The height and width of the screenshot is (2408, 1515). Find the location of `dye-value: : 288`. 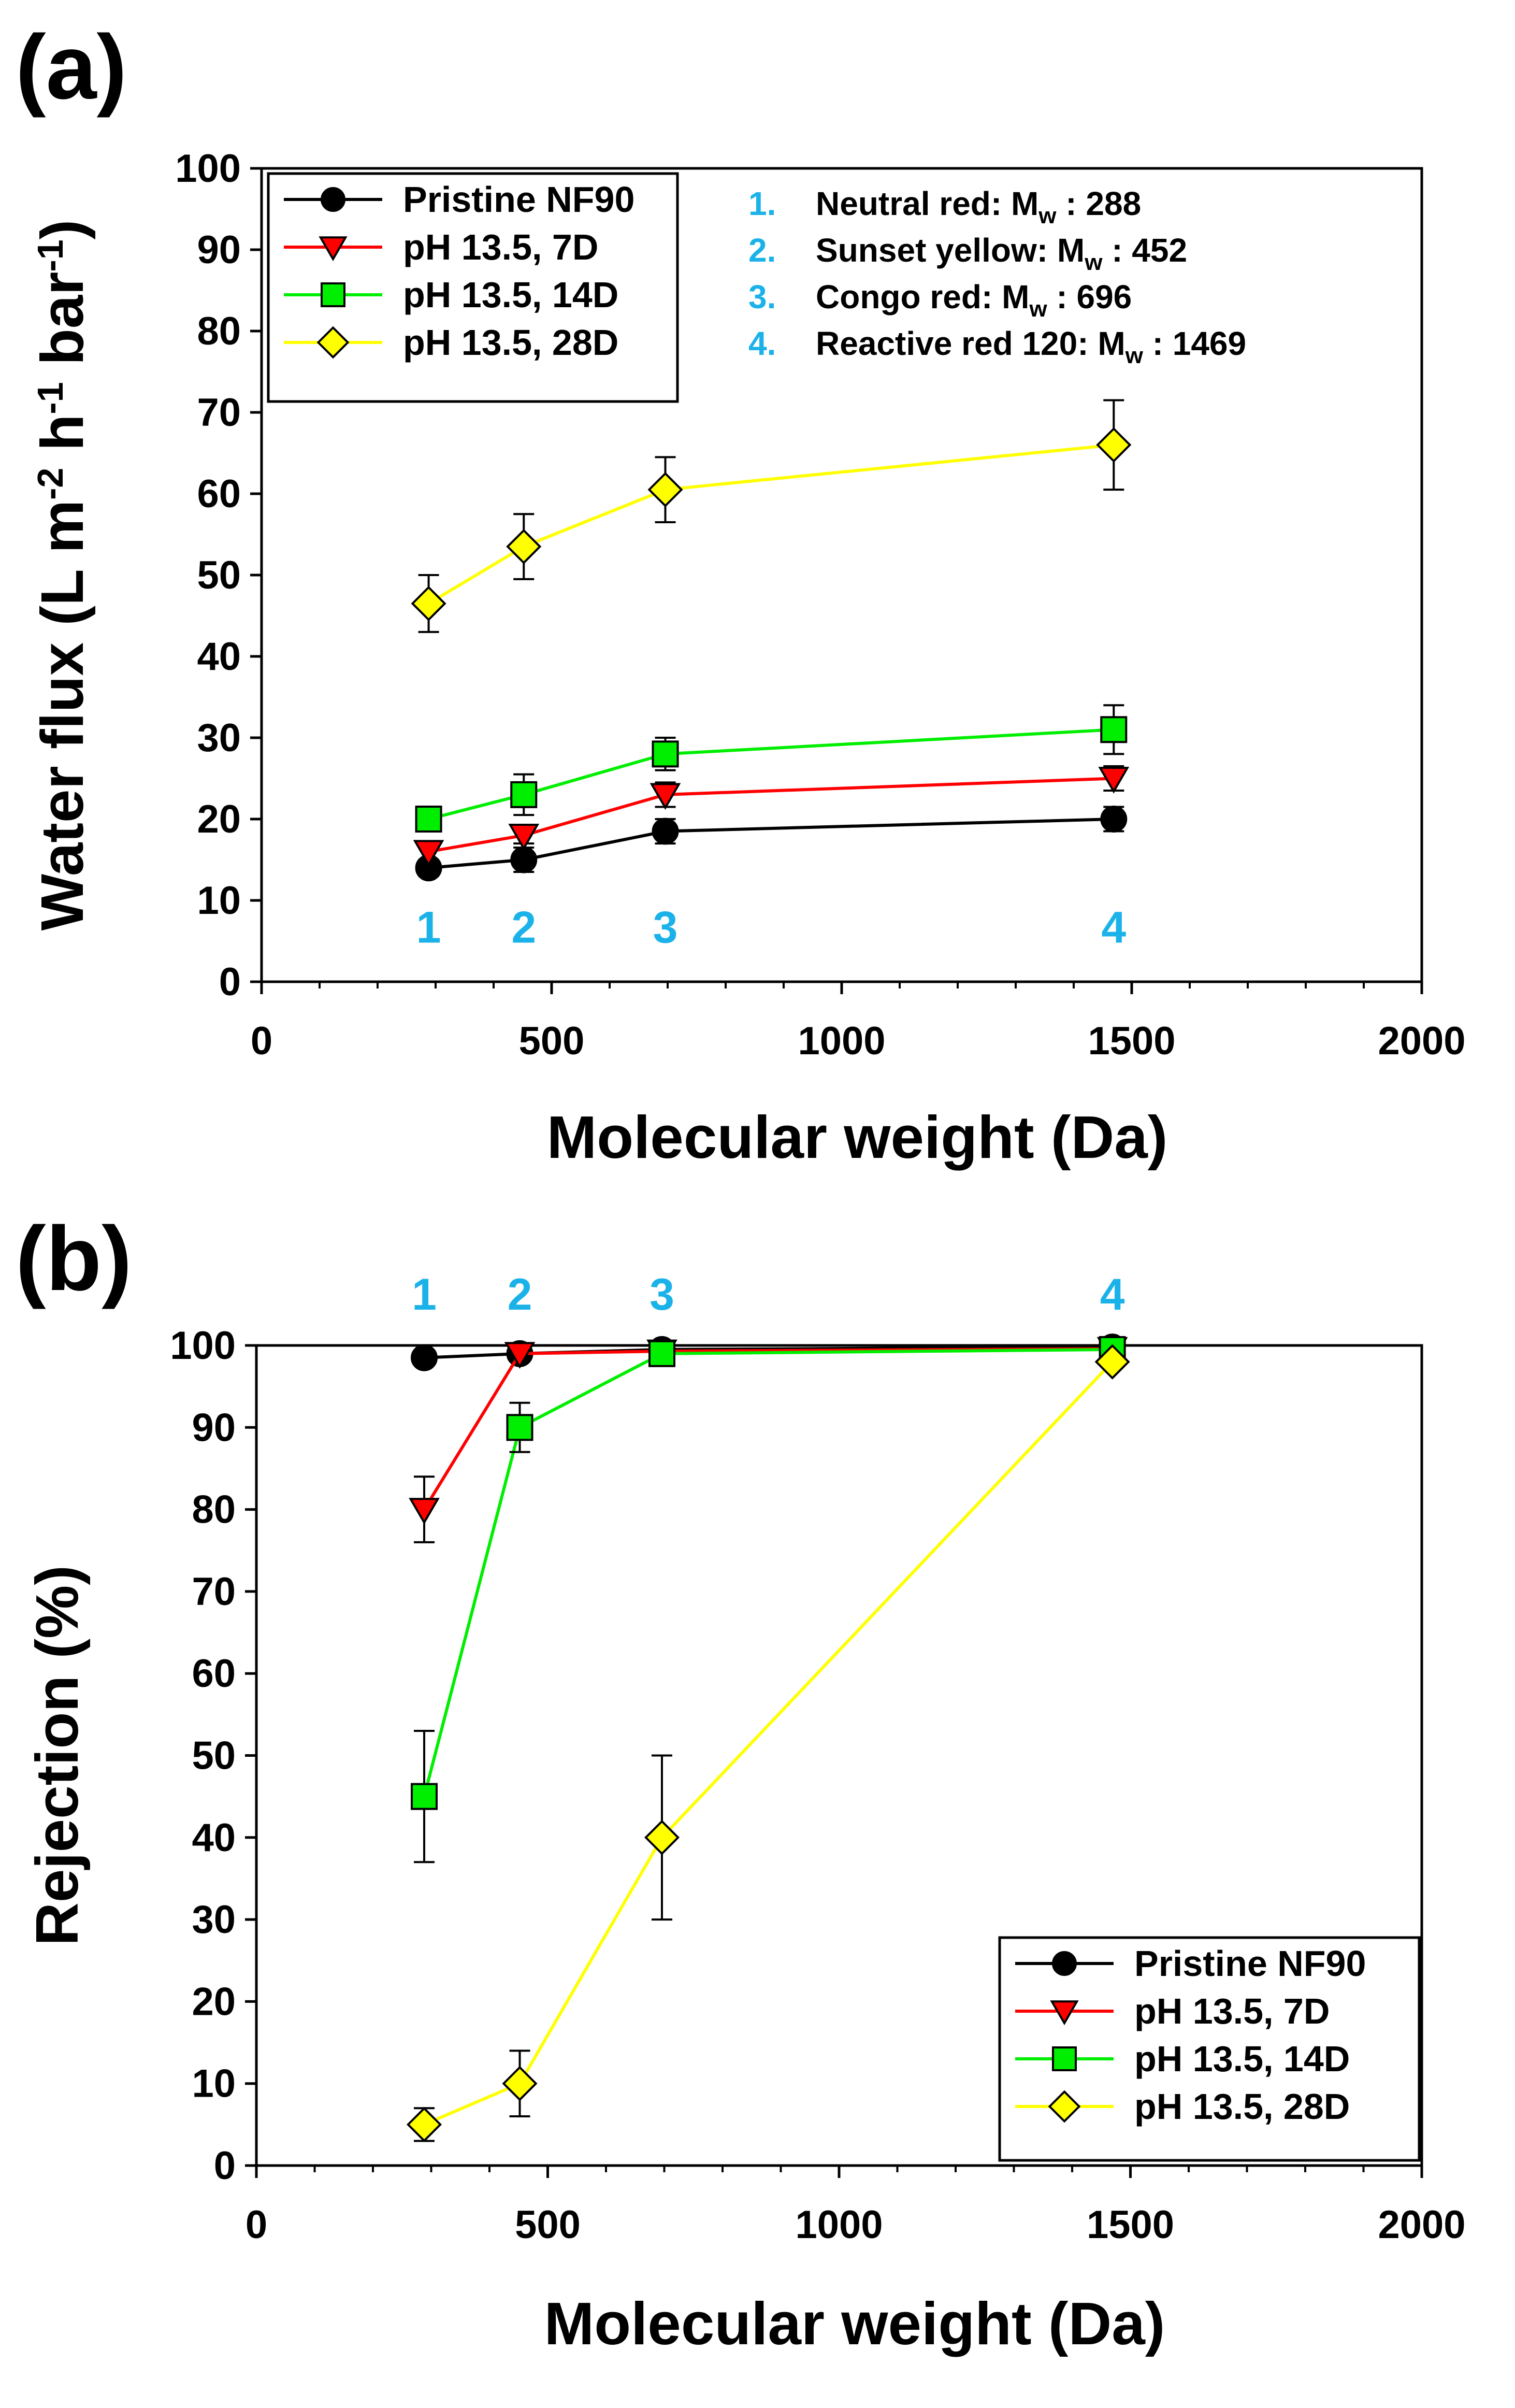

dye-value: : 288 is located at coordinates (1099, 204).